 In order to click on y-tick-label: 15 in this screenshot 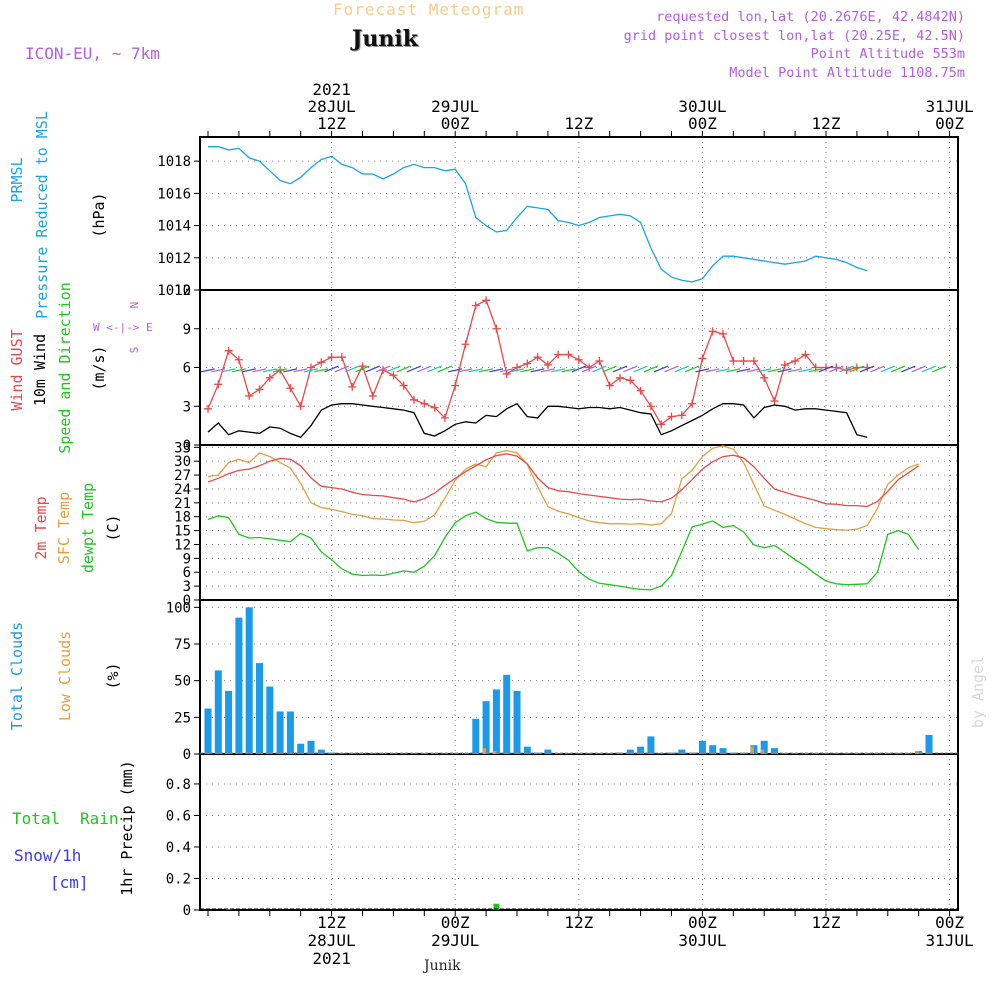, I will do `click(182, 532)`.